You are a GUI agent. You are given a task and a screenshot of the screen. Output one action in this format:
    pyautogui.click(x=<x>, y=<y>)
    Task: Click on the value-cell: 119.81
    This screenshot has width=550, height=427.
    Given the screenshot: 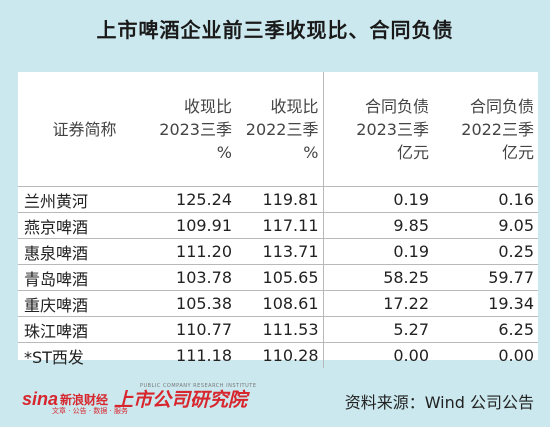 What is the action you would take?
    pyautogui.click(x=279, y=199)
    